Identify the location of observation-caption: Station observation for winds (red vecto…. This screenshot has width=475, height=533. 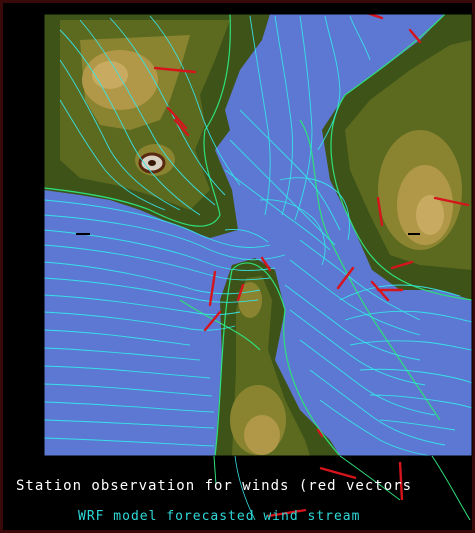
(214, 486).